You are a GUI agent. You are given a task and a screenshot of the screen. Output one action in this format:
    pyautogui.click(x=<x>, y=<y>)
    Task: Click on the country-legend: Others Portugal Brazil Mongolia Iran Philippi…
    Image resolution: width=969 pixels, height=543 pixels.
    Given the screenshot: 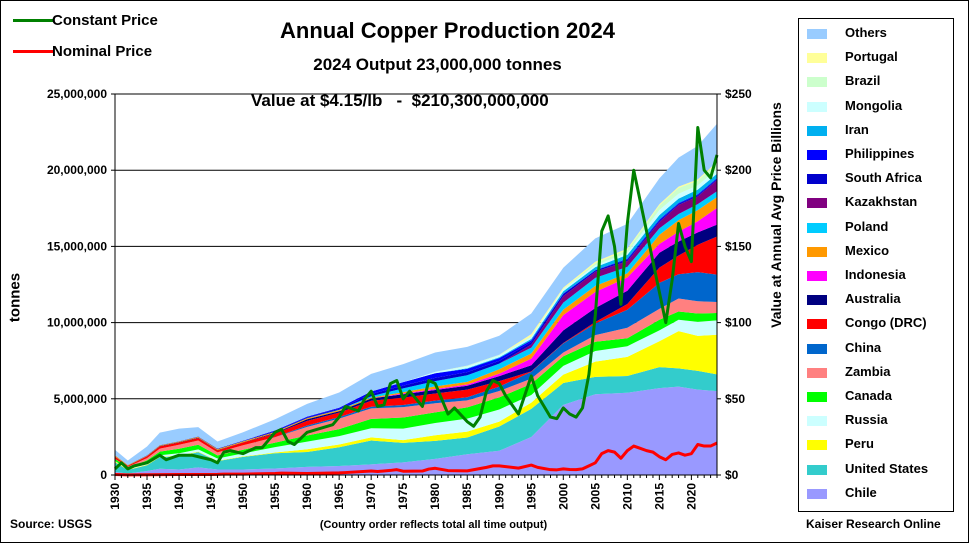 What is the action you would take?
    pyautogui.click(x=876, y=265)
    